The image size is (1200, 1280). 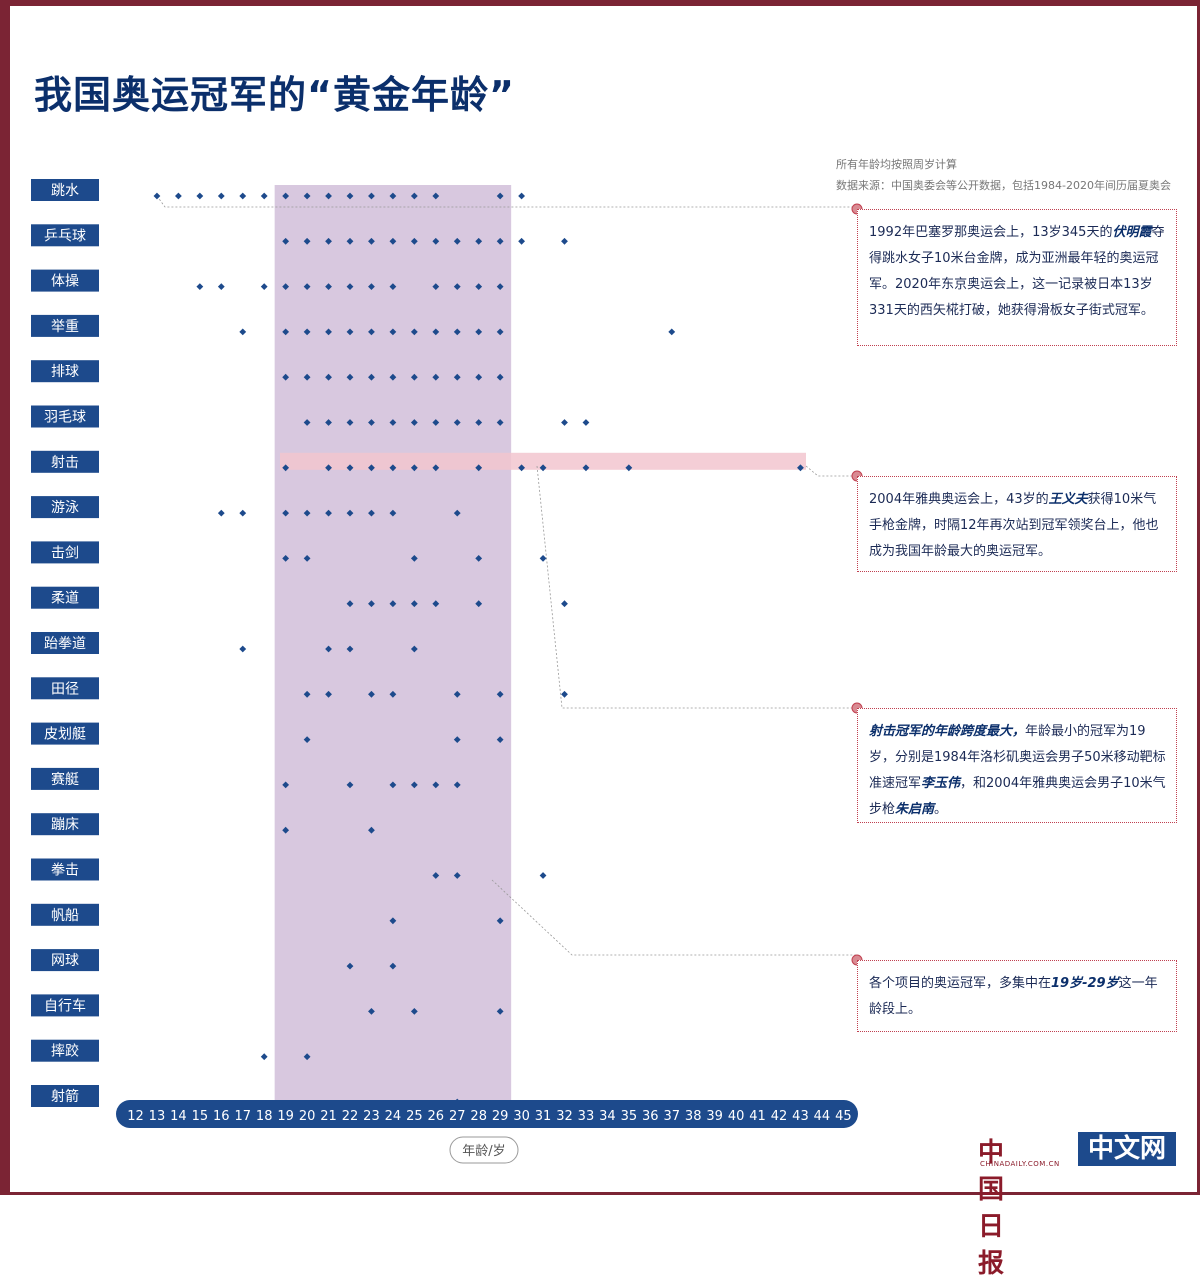 I want to click on annotation-text: 这一年龄段上。, so click(x=1013, y=996).